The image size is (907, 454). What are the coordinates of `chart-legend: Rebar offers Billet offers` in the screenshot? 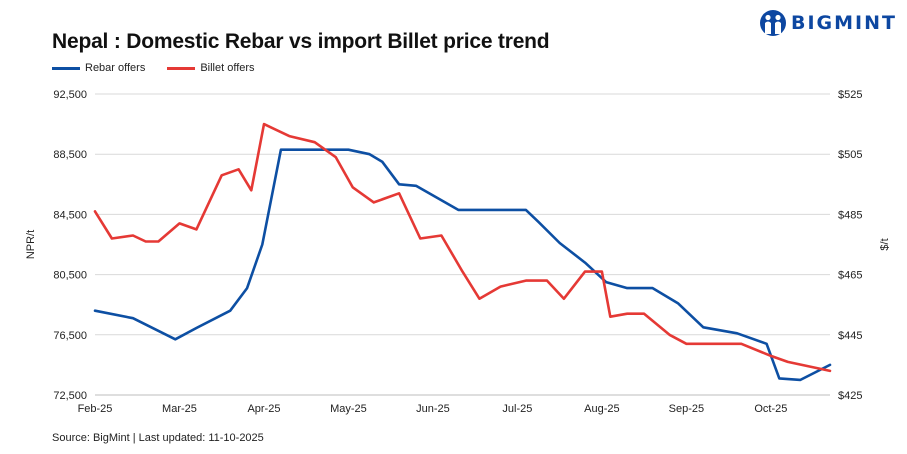 It's located at (164, 68).